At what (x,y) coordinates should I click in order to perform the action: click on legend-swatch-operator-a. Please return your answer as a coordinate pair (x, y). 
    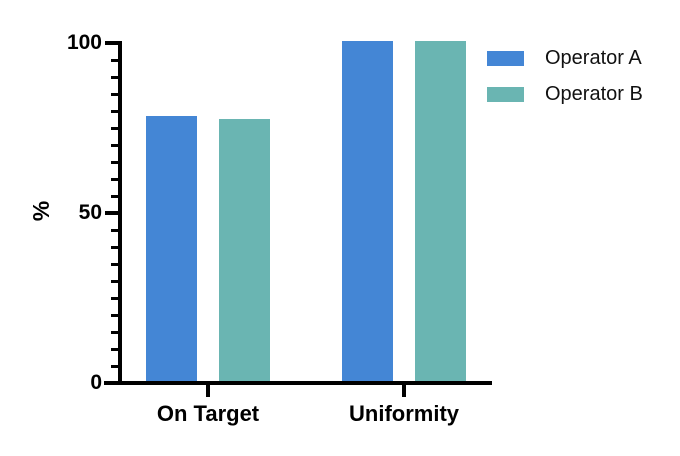
    Looking at the image, I should click on (505, 58).